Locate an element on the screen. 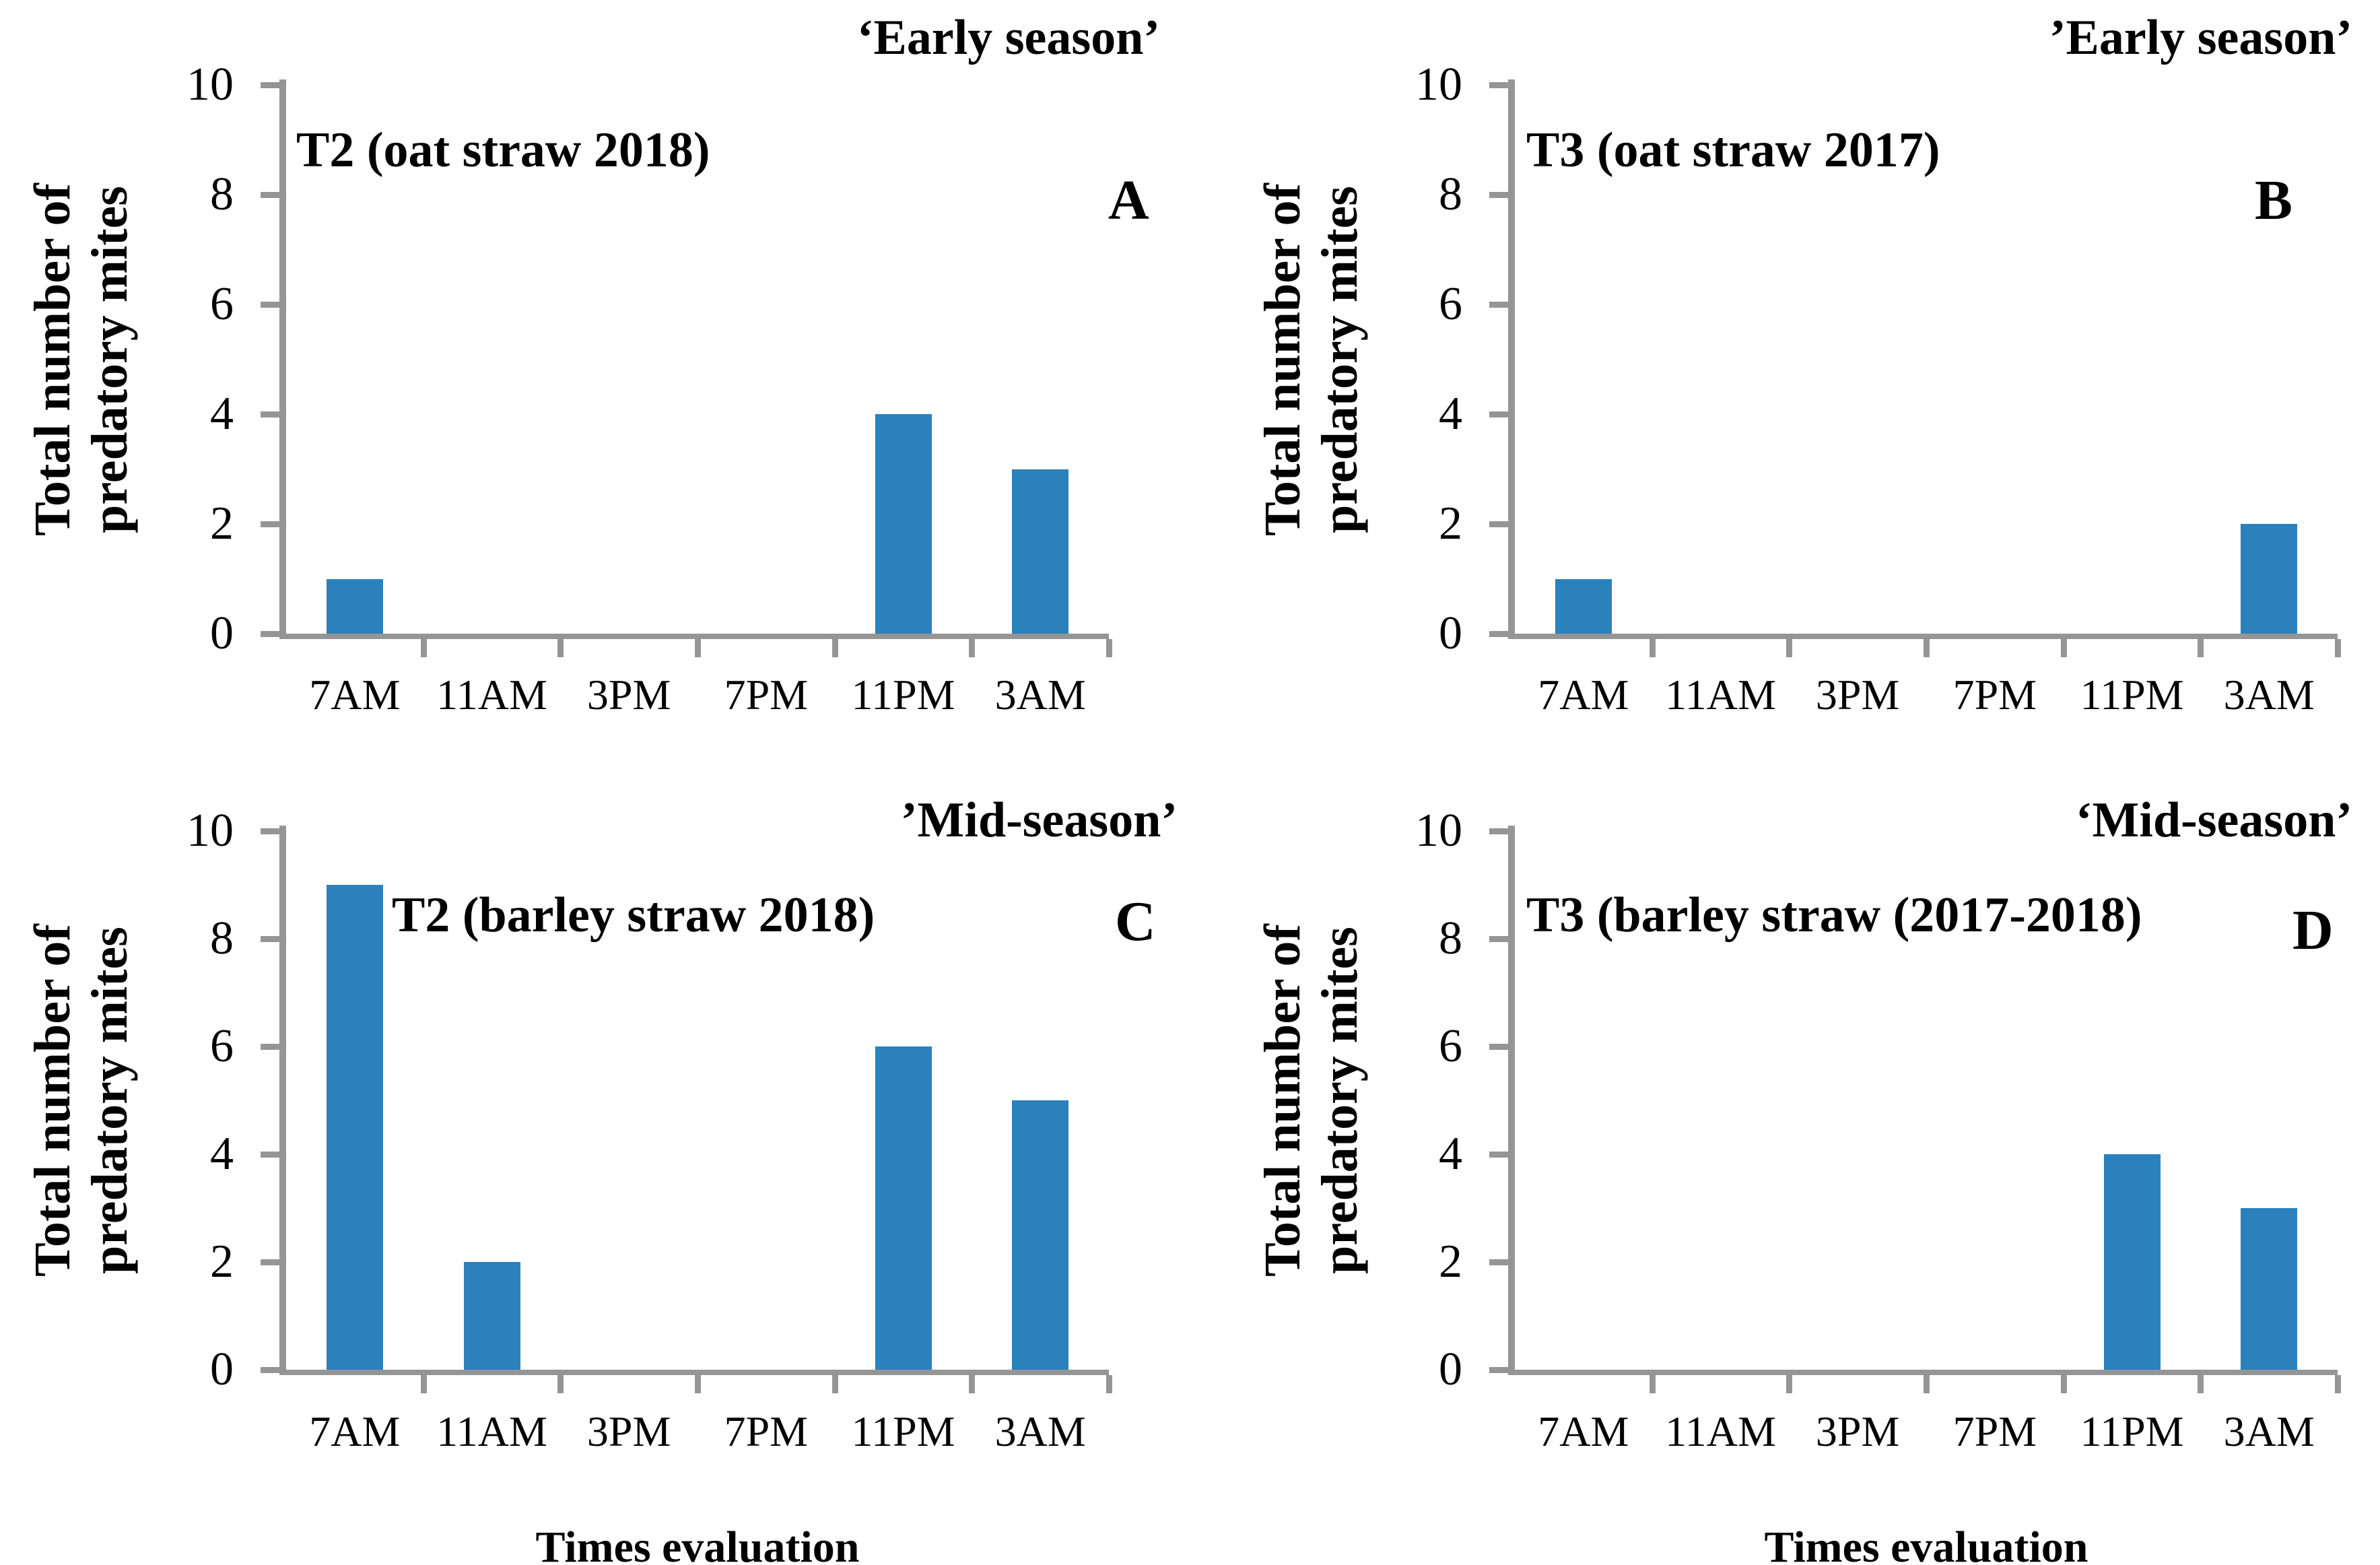 The height and width of the screenshot is (1565, 2380). bar-11am is located at coordinates (491, 1316).